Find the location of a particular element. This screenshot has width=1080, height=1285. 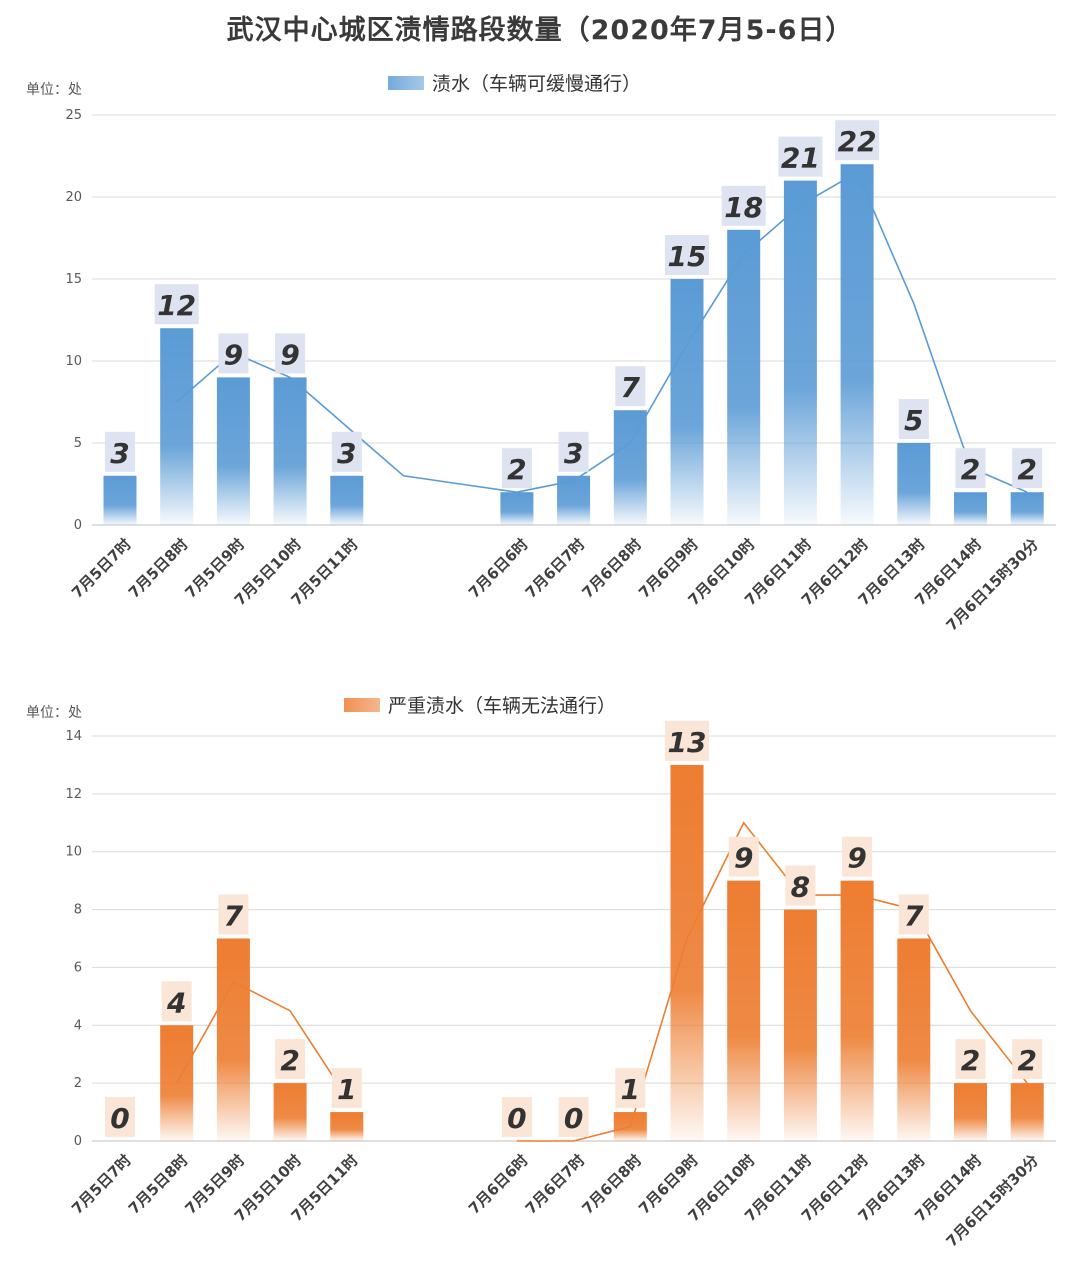

y-tick-label: 12 is located at coordinates (73, 794).